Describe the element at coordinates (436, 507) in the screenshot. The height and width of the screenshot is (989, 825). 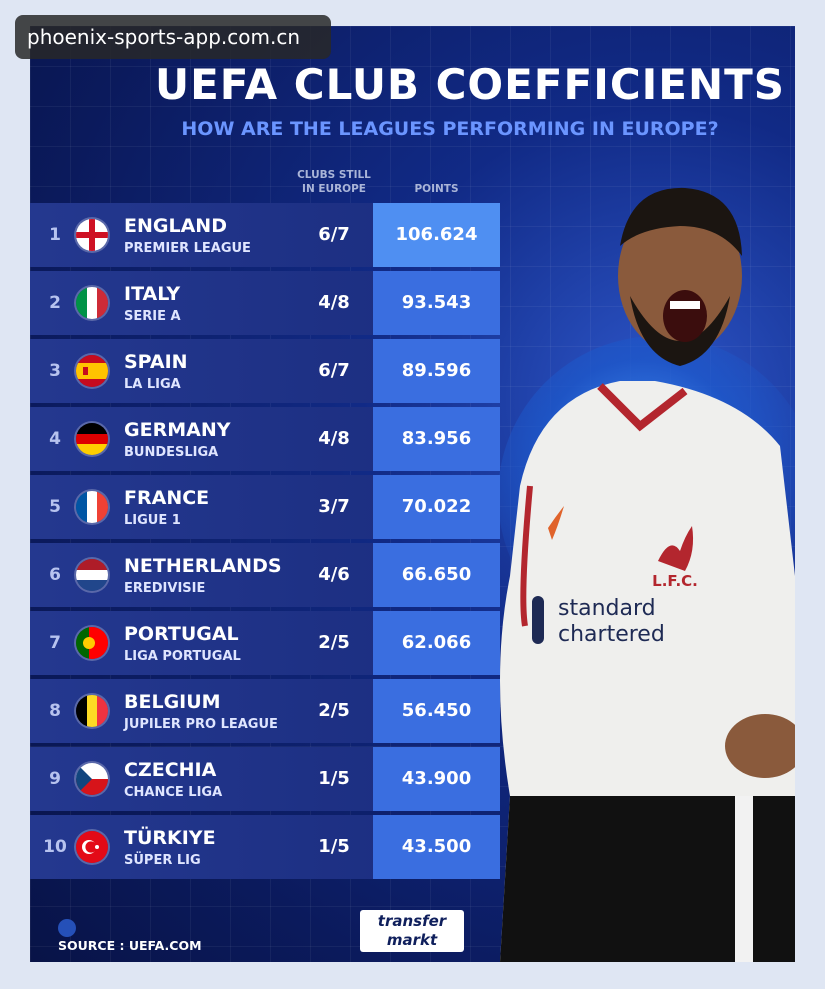
I see `points-value: 70.022` at that location.